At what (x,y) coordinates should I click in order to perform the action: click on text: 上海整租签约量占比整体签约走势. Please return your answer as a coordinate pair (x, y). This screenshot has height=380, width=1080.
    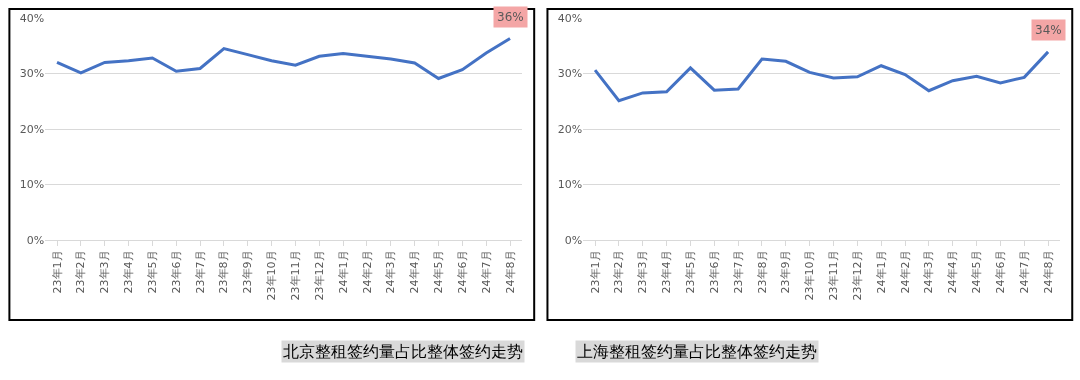
    Looking at the image, I should click on (697, 351).